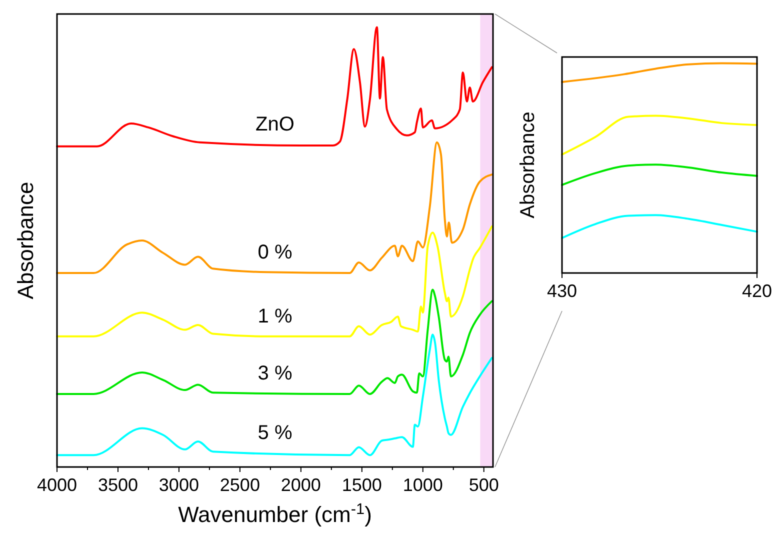  Describe the element at coordinates (562, 291) in the screenshot. I see `x-tick-label: 430` at that location.